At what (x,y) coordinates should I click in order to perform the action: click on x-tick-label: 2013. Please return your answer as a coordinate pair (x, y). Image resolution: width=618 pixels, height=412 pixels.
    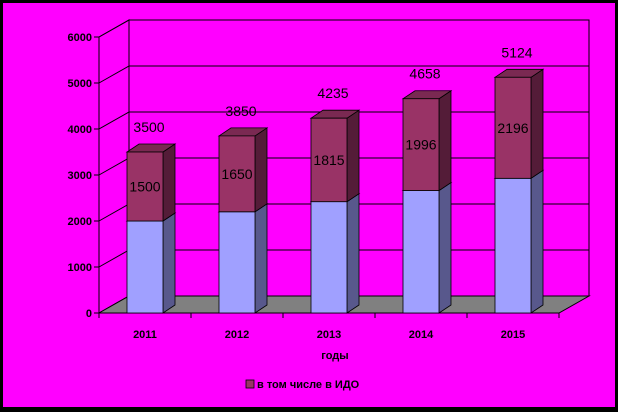
    Looking at the image, I should click on (329, 335).